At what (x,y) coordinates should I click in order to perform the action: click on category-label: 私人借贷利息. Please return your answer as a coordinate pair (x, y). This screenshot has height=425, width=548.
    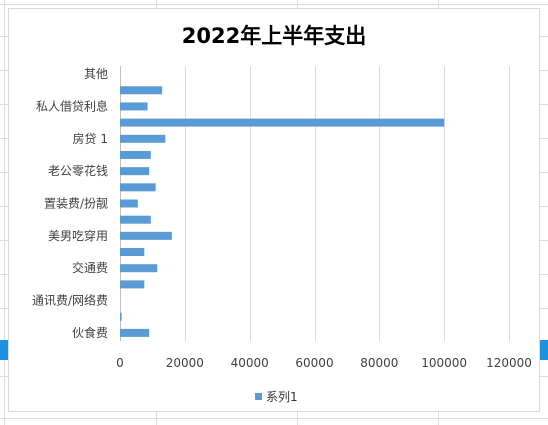
    Looking at the image, I should click on (72, 105).